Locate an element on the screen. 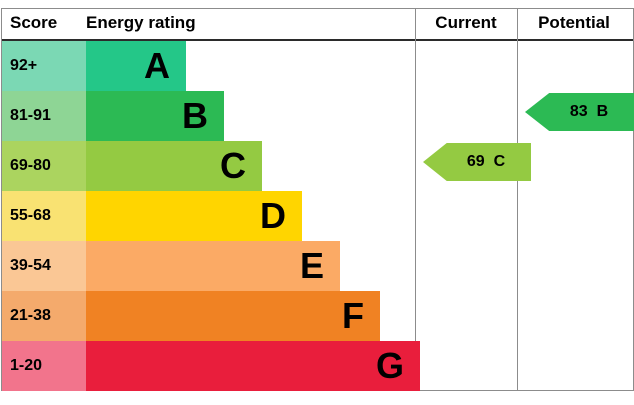 The width and height of the screenshot is (634, 405). potential-rating-value: 83 is located at coordinates (578, 111).